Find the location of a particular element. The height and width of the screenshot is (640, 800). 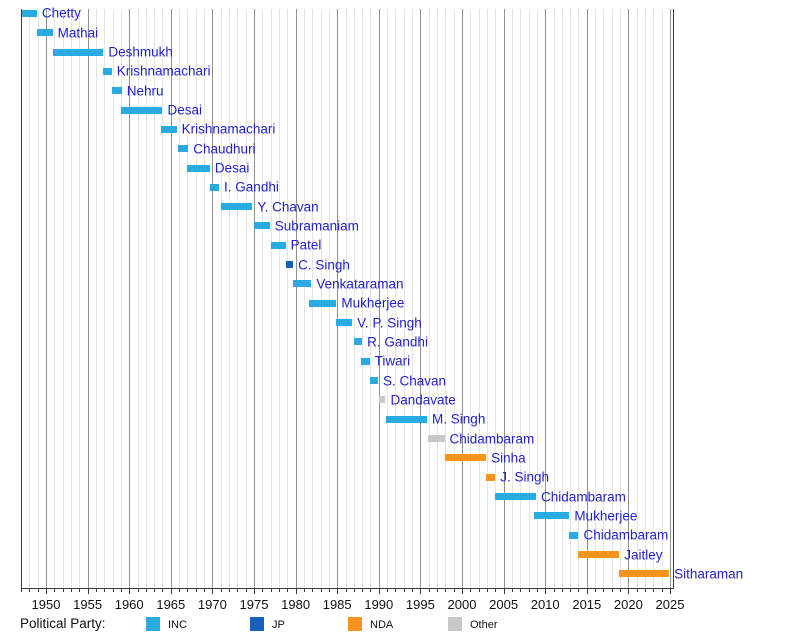

minister-label: Chetty is located at coordinates (61, 13).